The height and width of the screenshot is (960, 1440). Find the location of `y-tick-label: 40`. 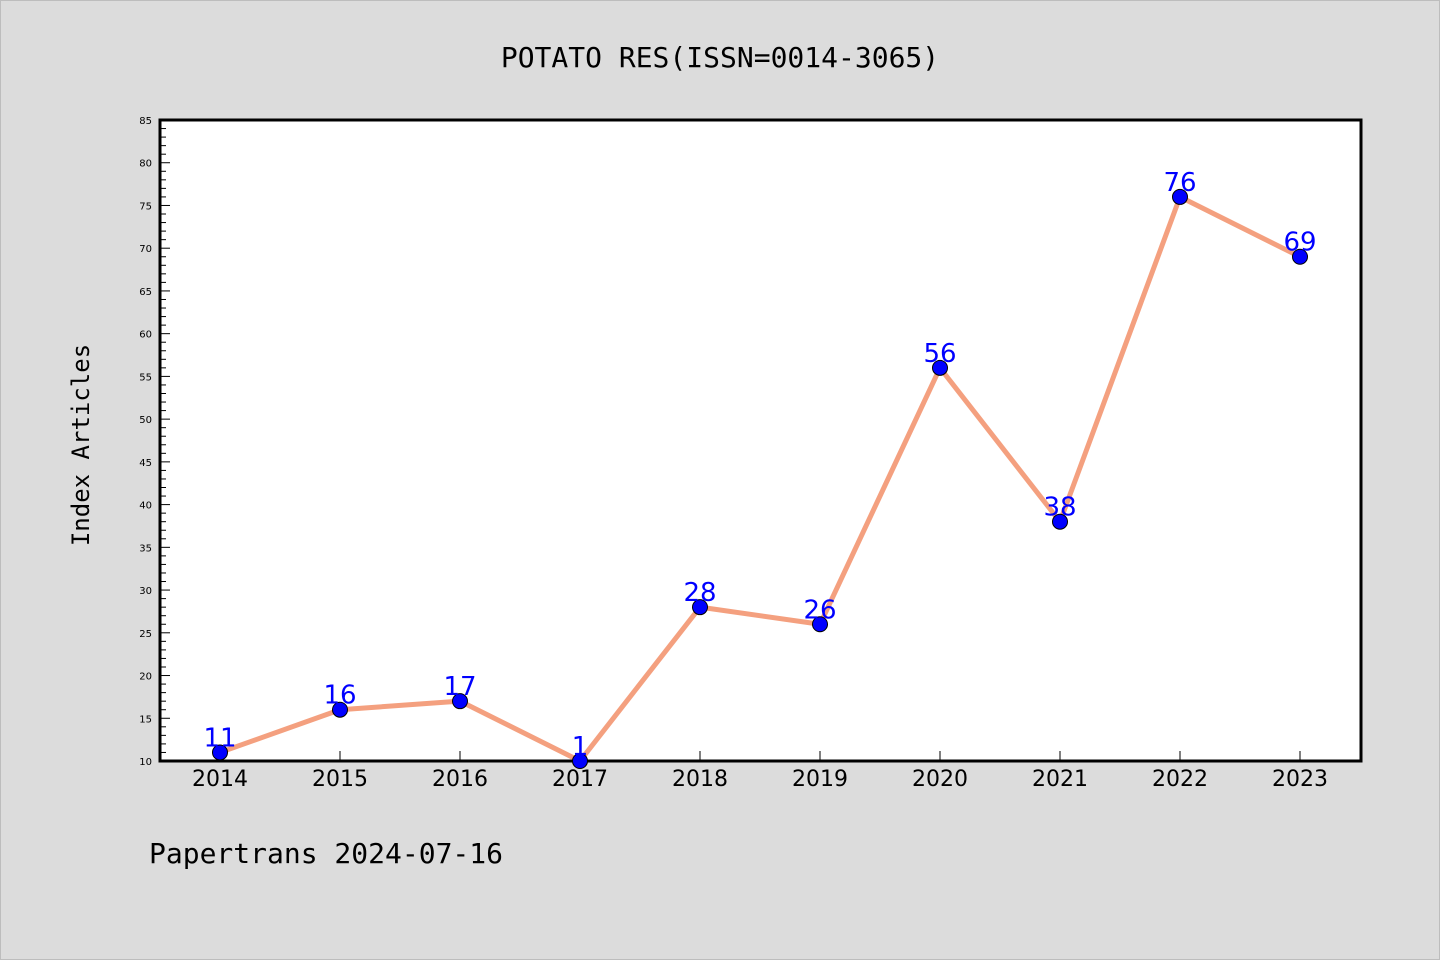

y-tick-label: 40 is located at coordinates (145, 506).